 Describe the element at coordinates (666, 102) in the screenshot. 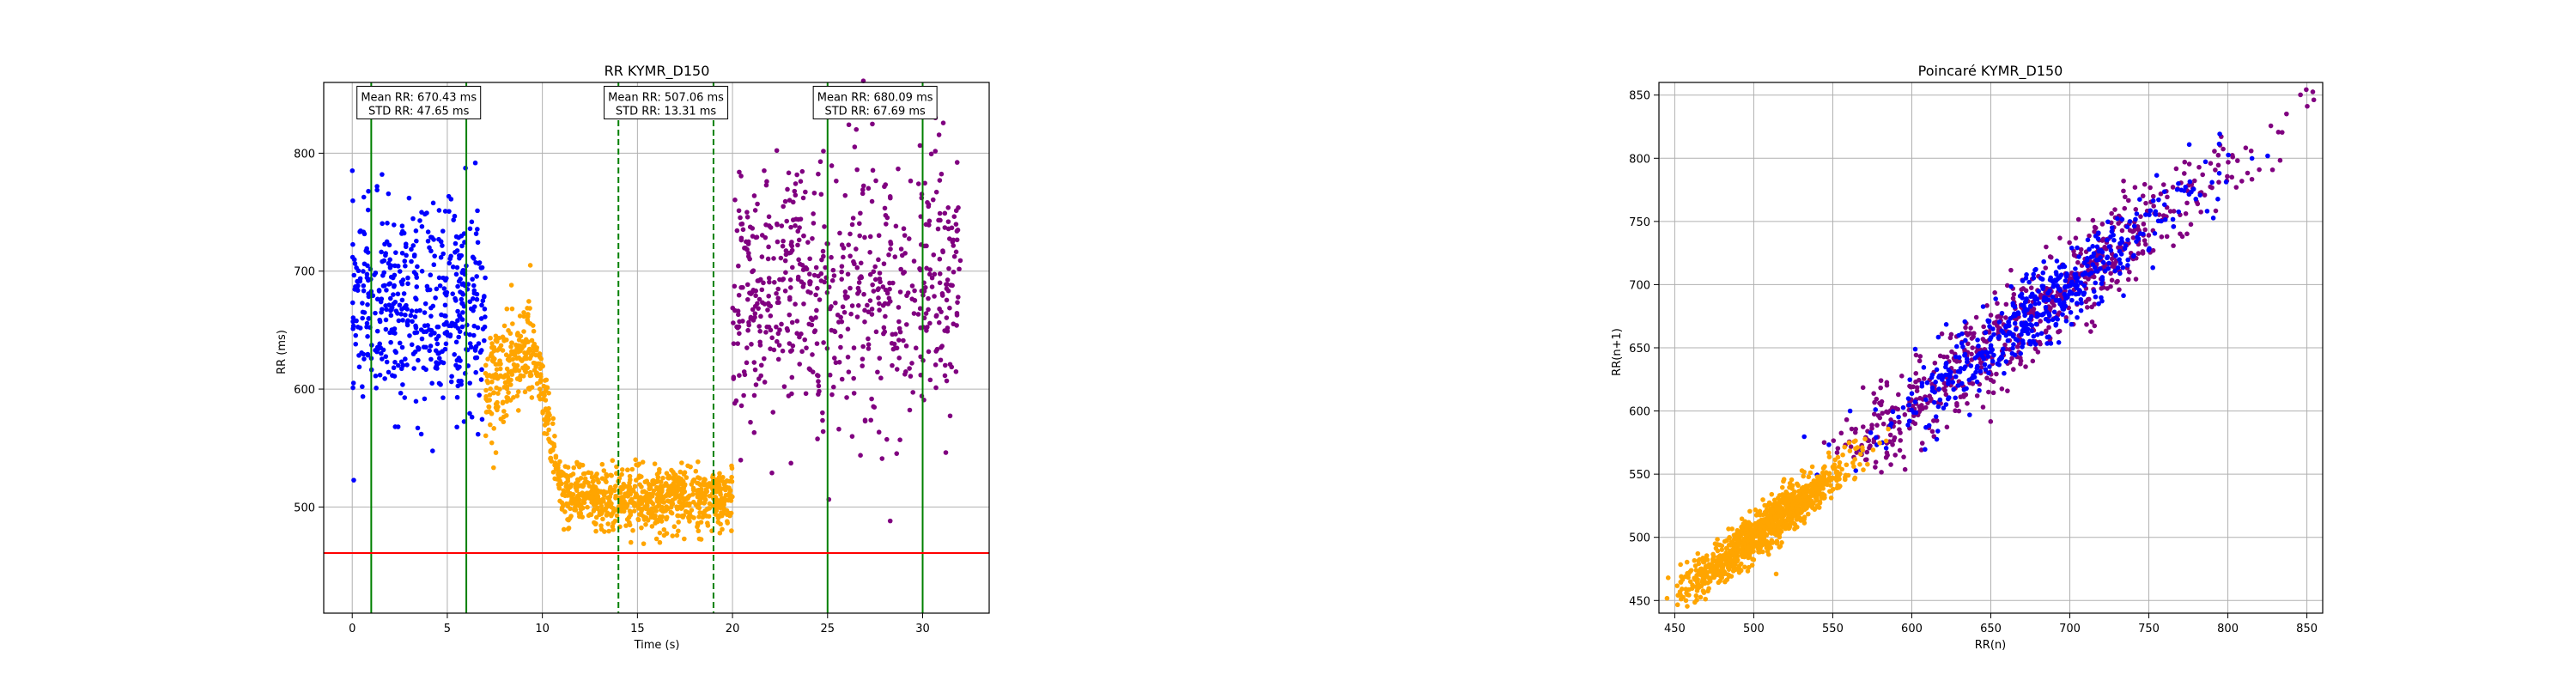

I see `rr-annotation-box` at that location.